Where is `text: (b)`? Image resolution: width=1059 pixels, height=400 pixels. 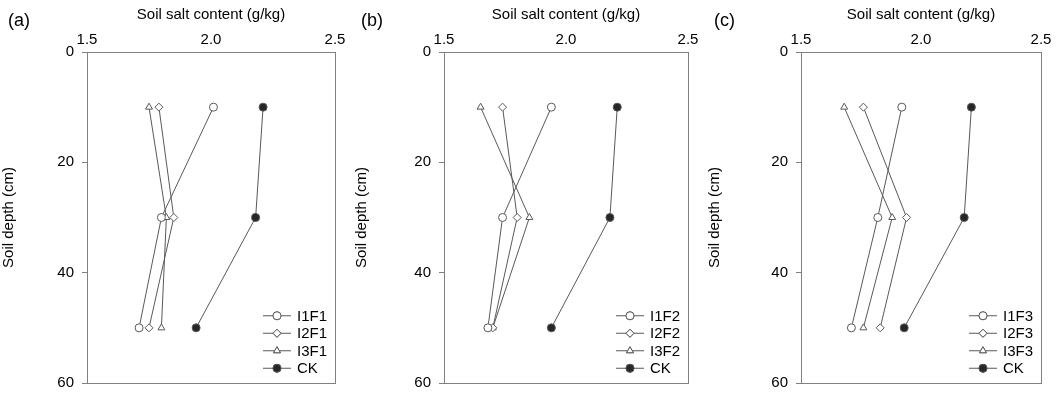 text: (b) is located at coordinates (372, 20).